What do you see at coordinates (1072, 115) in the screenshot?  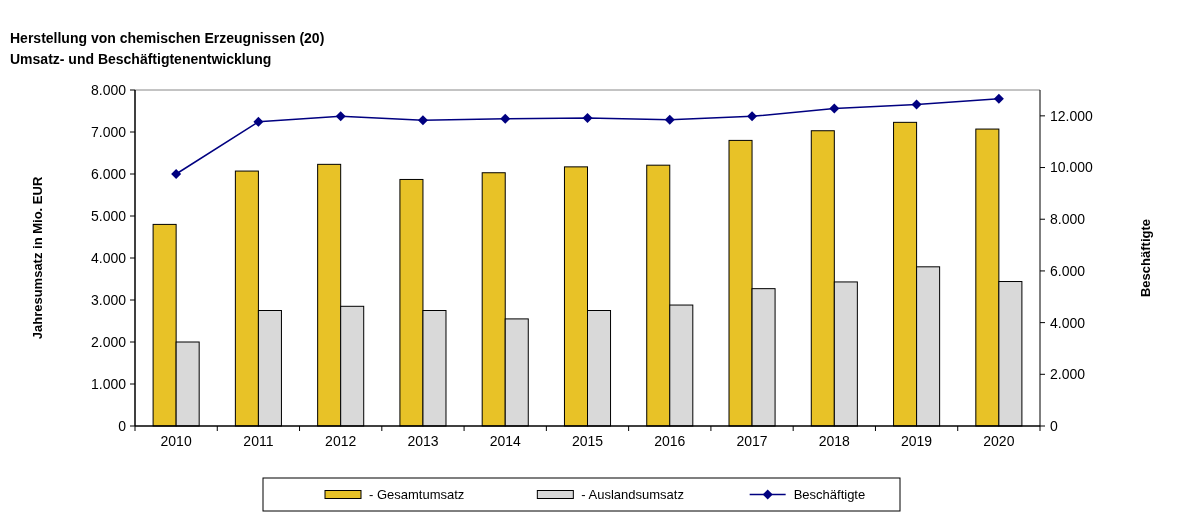 I see `y2-tick-label: 12.000` at bounding box center [1072, 115].